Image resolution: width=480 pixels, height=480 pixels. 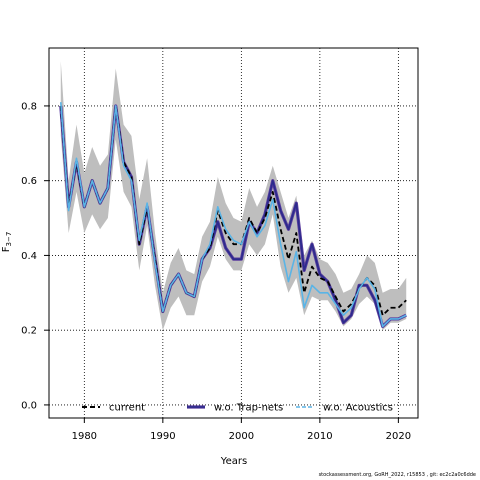 What do you see at coordinates (29, 256) in the screenshot?
I see `y-tick-label: 0.4` at bounding box center [29, 256].